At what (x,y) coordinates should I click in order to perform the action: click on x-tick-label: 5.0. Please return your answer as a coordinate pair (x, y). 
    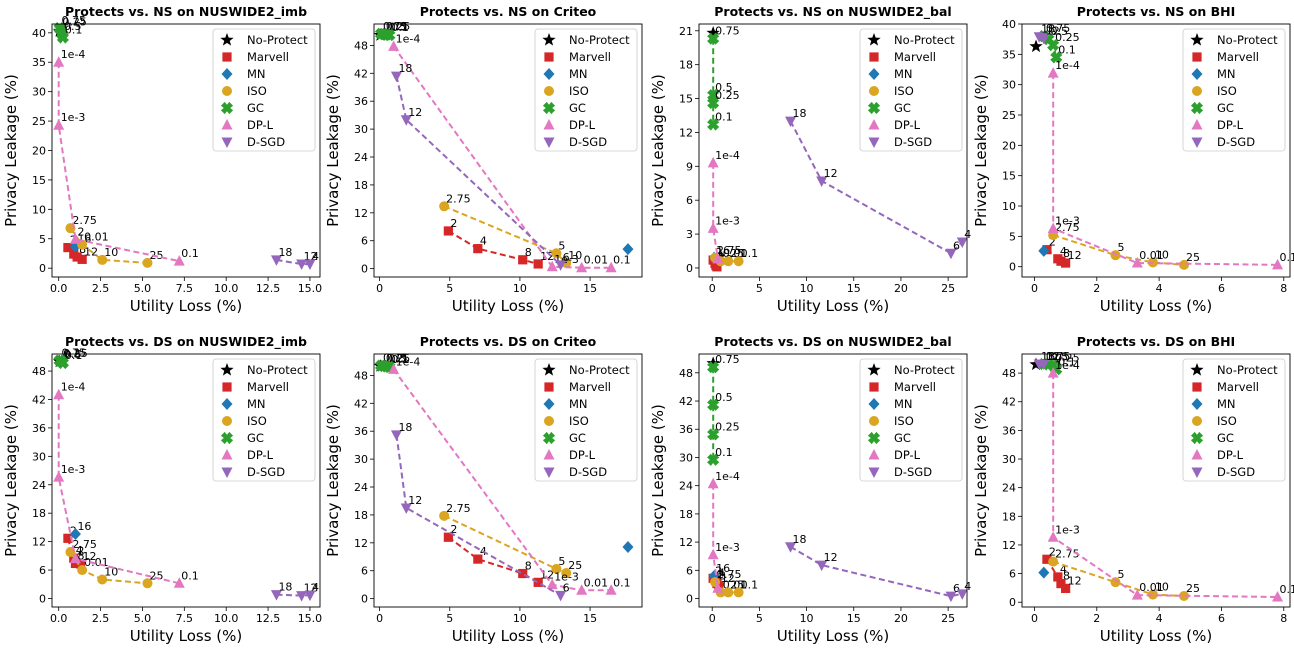
    Looking at the image, I should click on (143, 618).